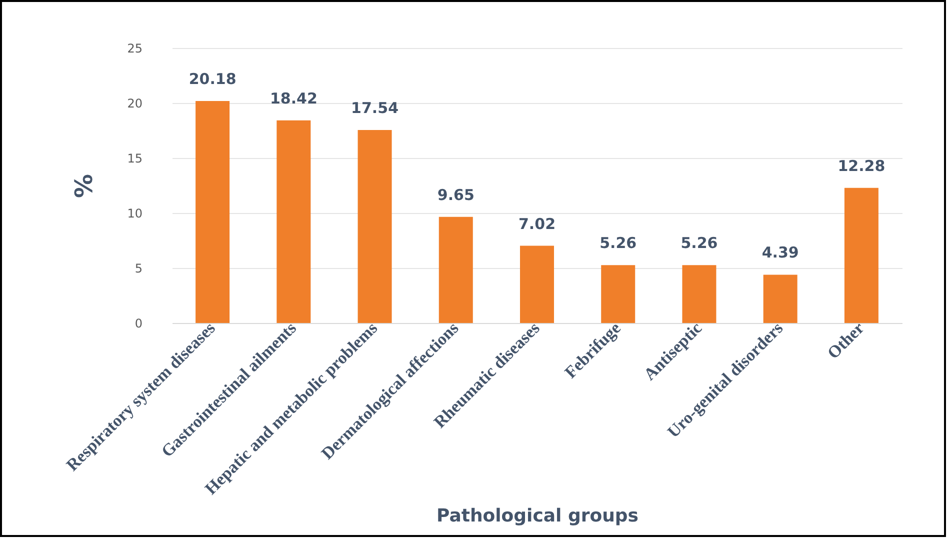  Describe the element at coordinates (294, 98) in the screenshot. I see `data-label: 18.42` at that location.